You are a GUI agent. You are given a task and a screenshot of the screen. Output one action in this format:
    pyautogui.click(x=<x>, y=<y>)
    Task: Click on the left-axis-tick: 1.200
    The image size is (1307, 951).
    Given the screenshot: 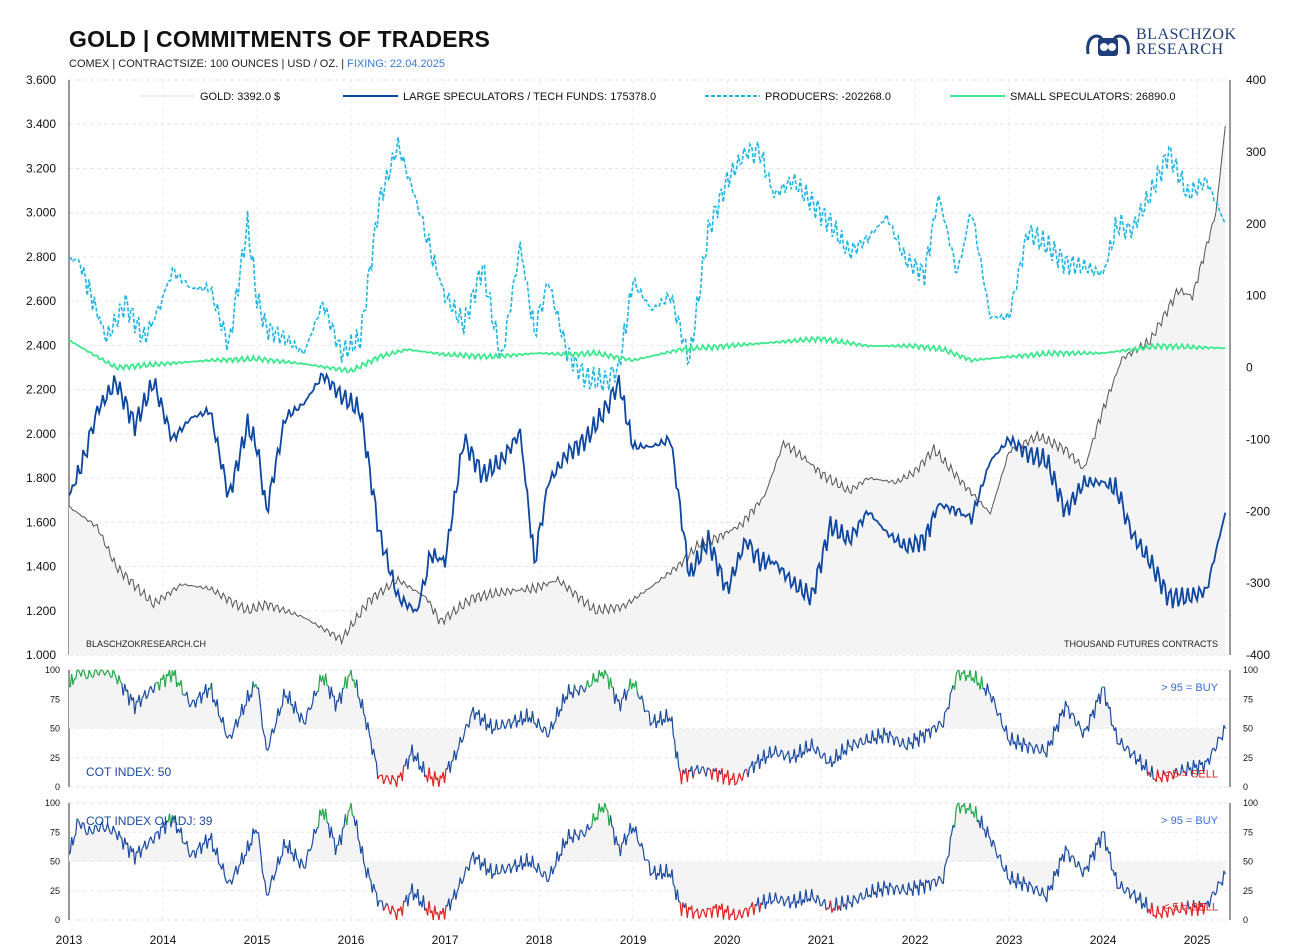 What is the action you would take?
    pyautogui.click(x=41, y=611)
    